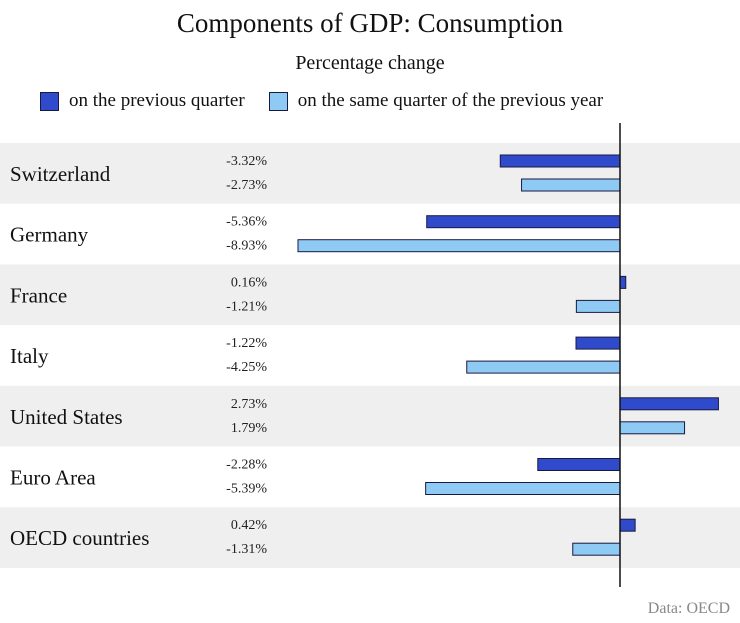 The image size is (740, 623). Describe the element at coordinates (370, 63) in the screenshot. I see `chart-subtitle: Percentage change` at that location.